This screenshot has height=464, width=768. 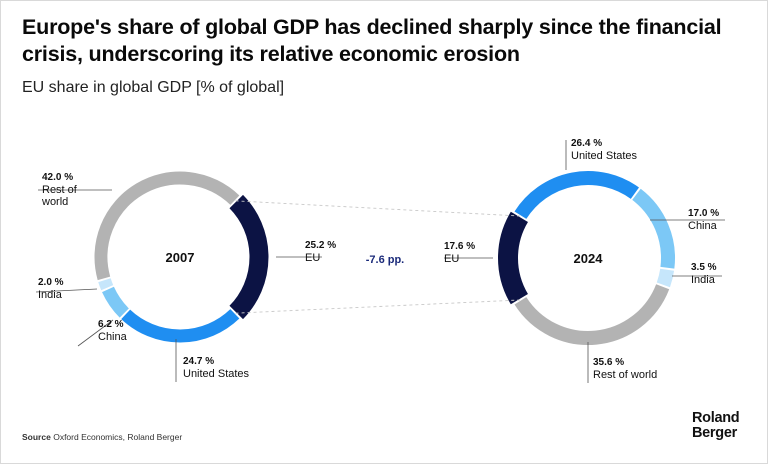 What do you see at coordinates (180, 326) in the screenshot?
I see `slice-2007-united-states` at bounding box center [180, 326].